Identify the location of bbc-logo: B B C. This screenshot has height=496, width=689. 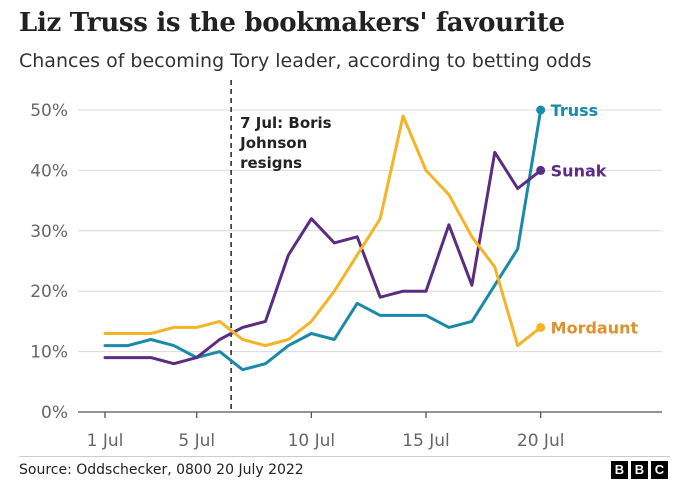
(639, 470).